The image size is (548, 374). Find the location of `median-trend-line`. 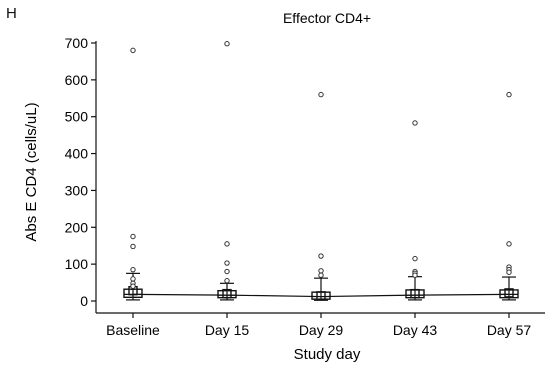

median-trend-line is located at coordinates (321, 295).